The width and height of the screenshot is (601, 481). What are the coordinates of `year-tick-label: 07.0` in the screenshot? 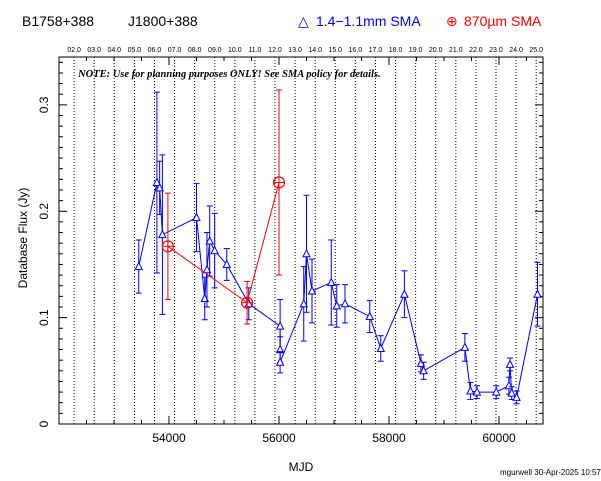 It's located at (175, 50).